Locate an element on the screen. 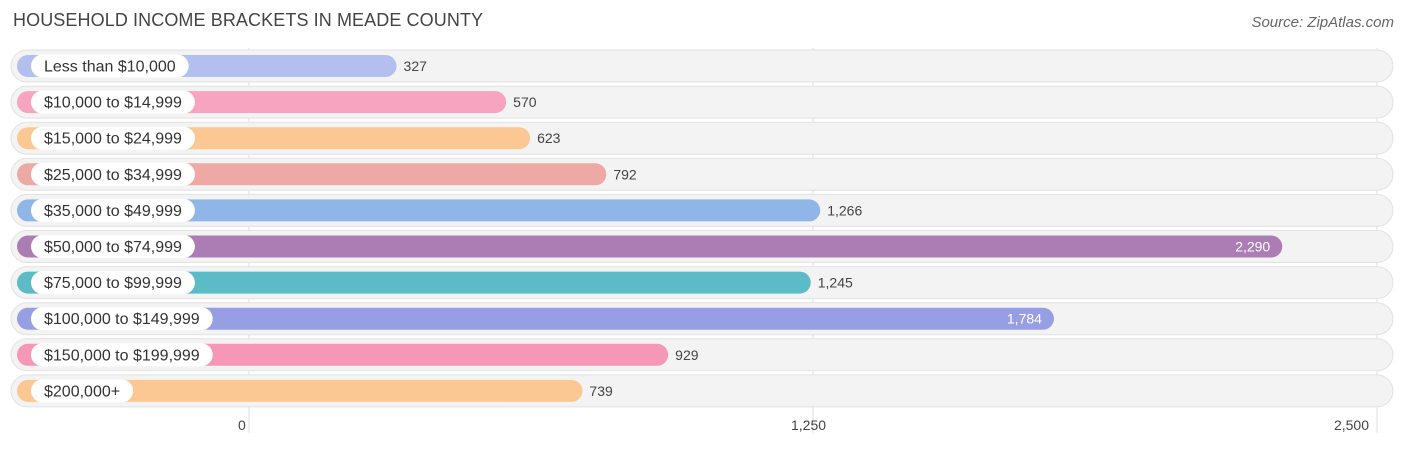  bar-row: $100,000 to $149,999 1,784 is located at coordinates (702, 319).